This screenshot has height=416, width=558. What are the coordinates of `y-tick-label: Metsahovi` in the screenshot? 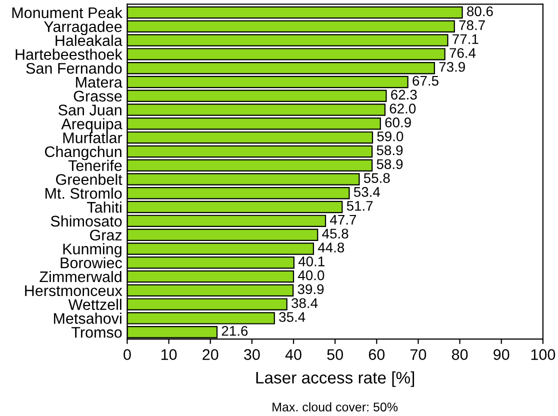 It's located at (88, 318).